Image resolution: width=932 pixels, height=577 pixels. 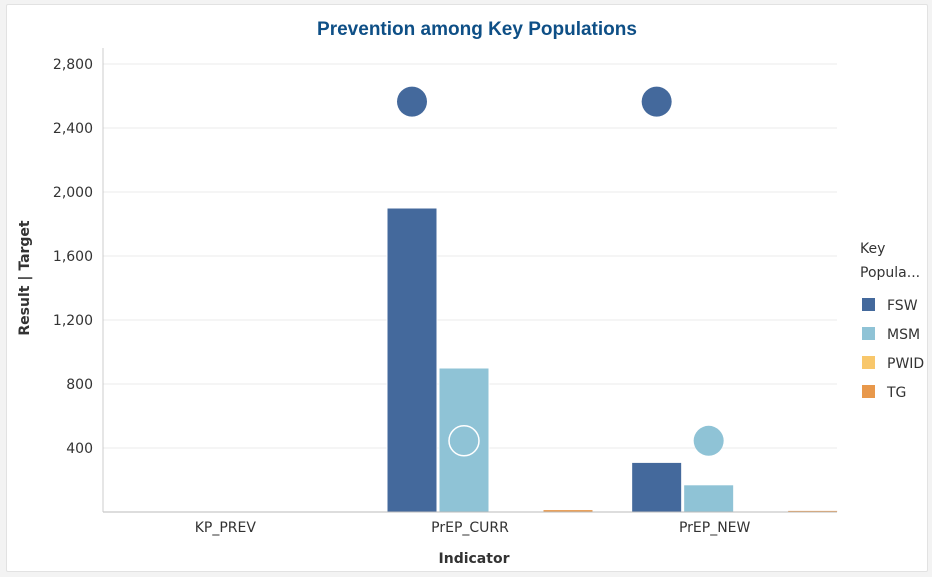 I want to click on target-fsw-prep_curr, so click(x=412, y=101).